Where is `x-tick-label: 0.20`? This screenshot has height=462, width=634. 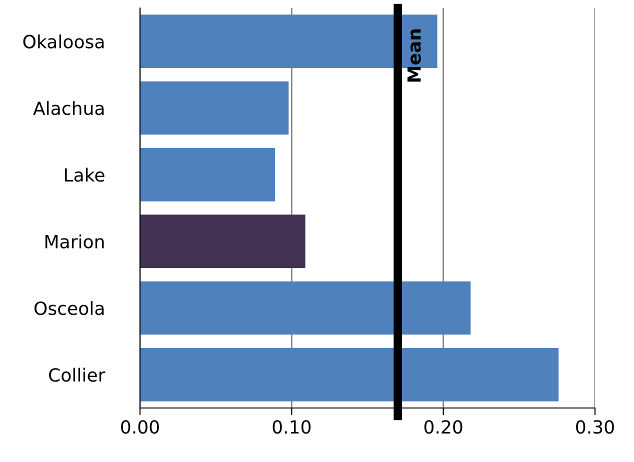
x-tick-label: 0.20 is located at coordinates (443, 427).